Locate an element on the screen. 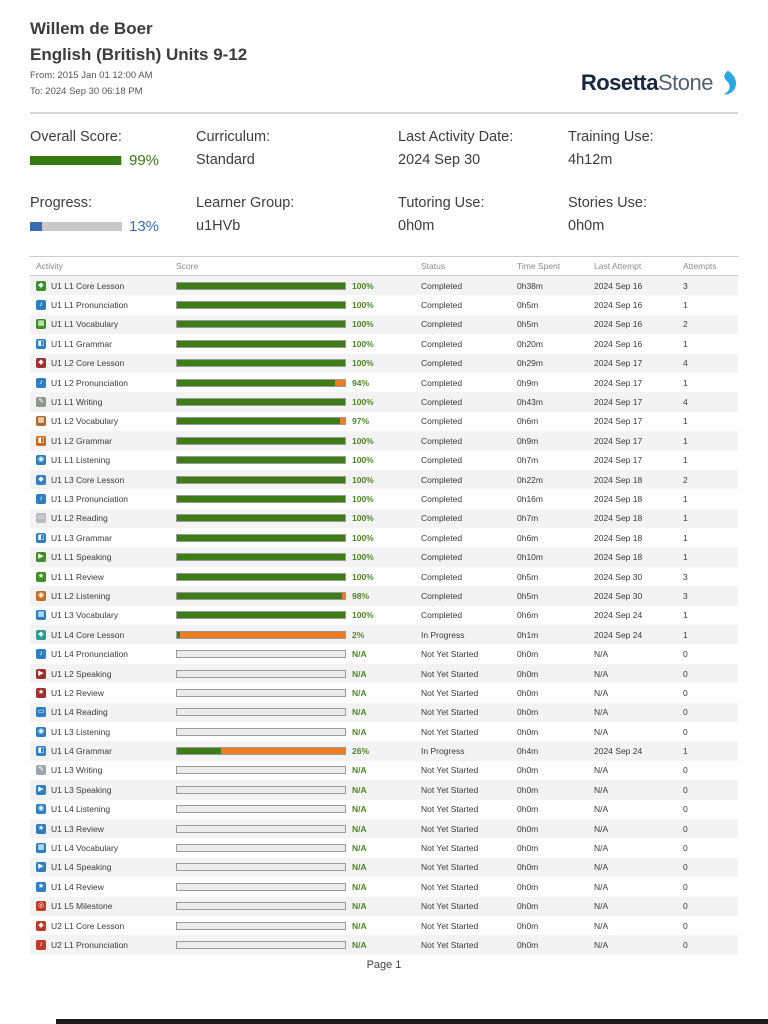 The width and height of the screenshot is (768, 1024). activity-cell: ▶ U1 L3 Speaking is located at coordinates (100, 789).